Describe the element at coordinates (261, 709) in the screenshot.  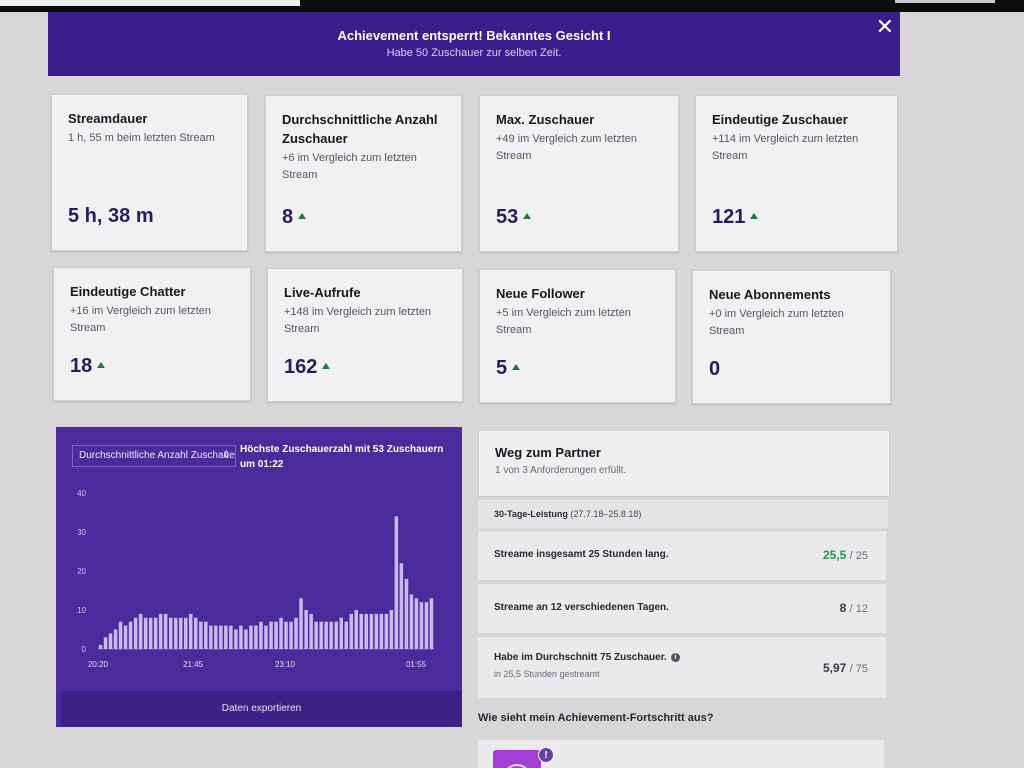
I see `export-data-button: Daten exportieren` at that location.